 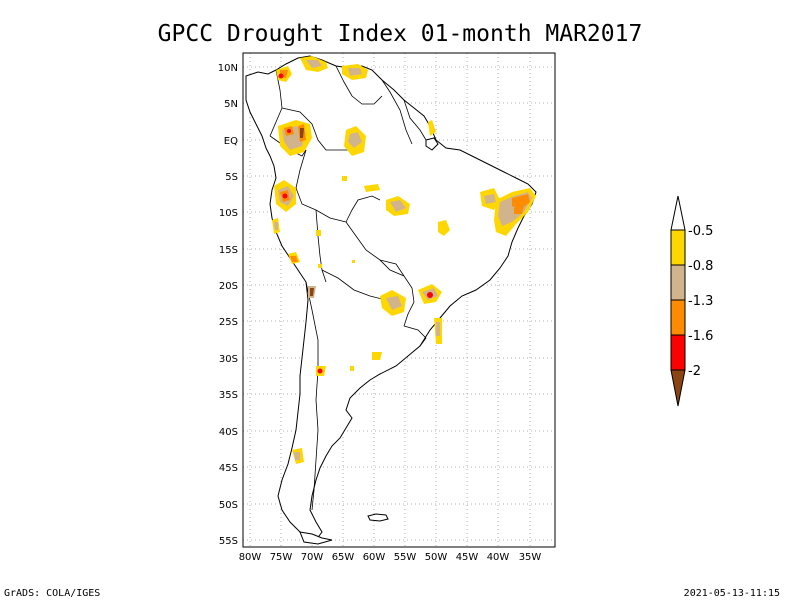 What do you see at coordinates (432, 144) in the screenshot?
I see `marajo-island` at bounding box center [432, 144].